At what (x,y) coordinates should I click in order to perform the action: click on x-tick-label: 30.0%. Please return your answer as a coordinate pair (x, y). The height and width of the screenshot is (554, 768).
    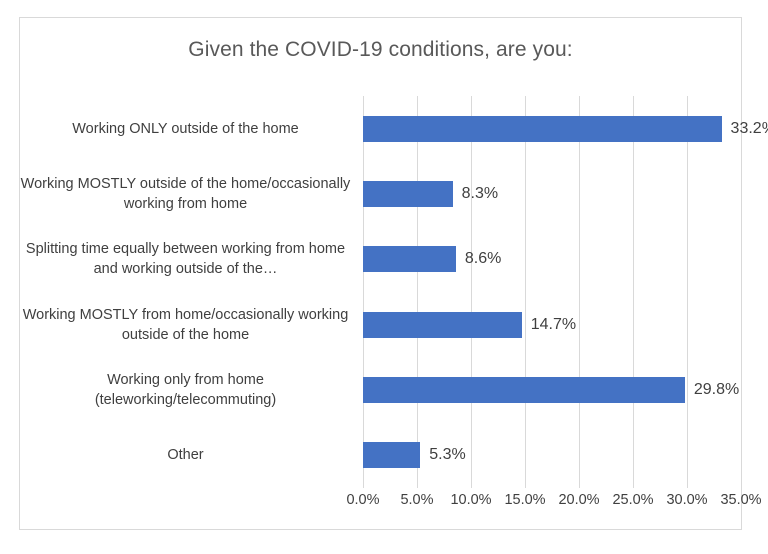
    Looking at the image, I should click on (687, 500).